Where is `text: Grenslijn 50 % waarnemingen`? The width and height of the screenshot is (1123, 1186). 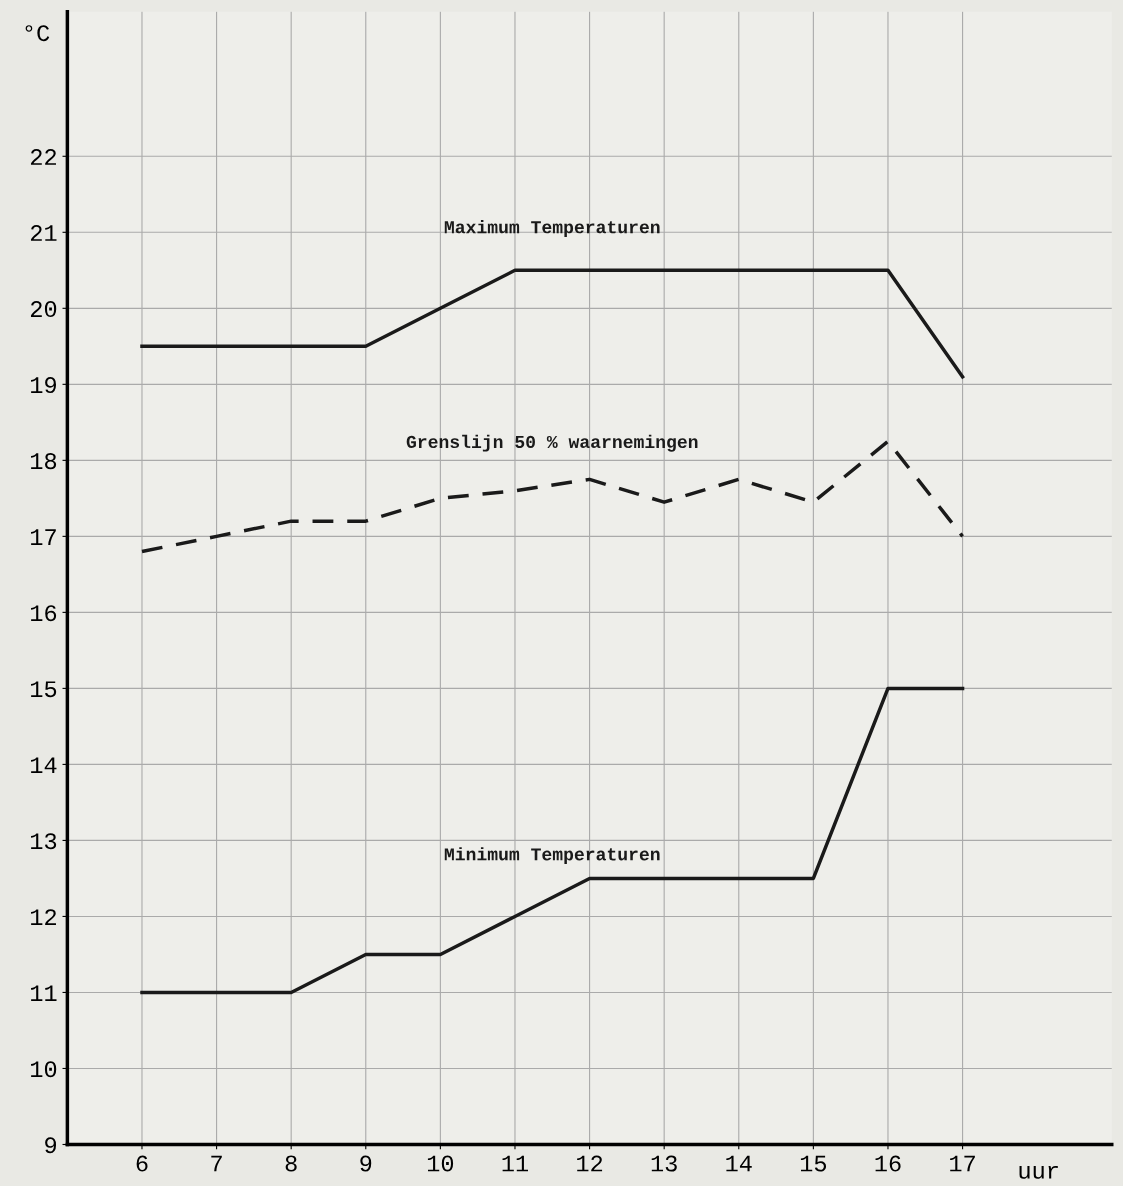 text: Grenslijn 50 % waarnemingen is located at coordinates (552, 443).